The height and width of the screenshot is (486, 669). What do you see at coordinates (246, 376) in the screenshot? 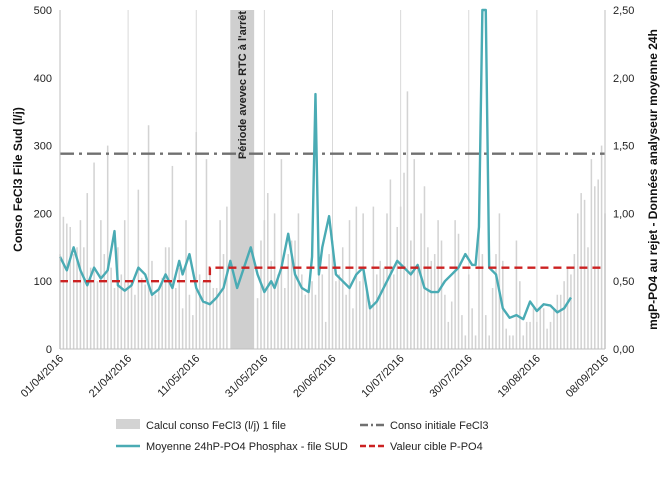
I see `x-tick-label: 31/05/2016` at bounding box center [246, 376].